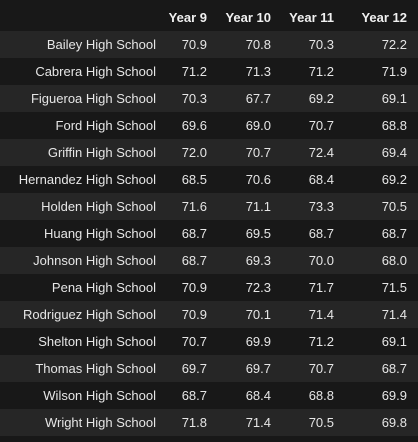 The image size is (418, 442). I want to click on column-header-year-10: Year 10, so click(250, 17).